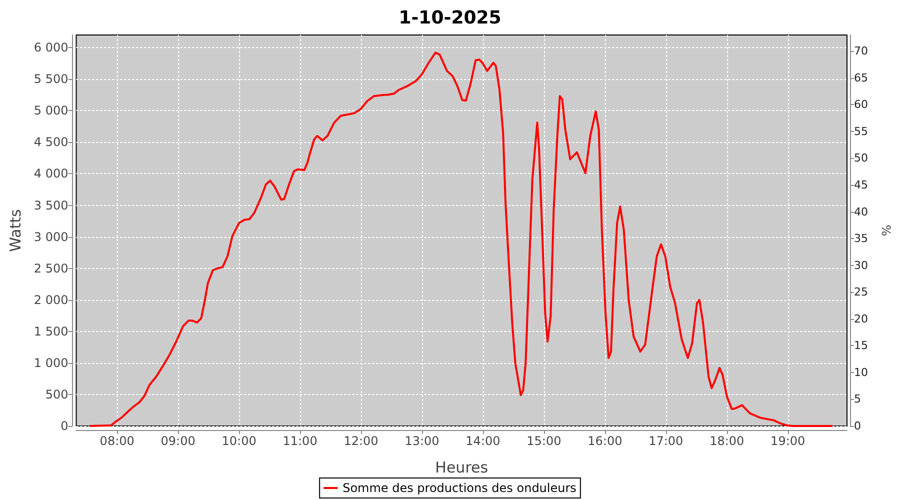 The width and height of the screenshot is (900, 500). What do you see at coordinates (56, 394) in the screenshot?
I see `y-tick-label: 500` at bounding box center [56, 394].